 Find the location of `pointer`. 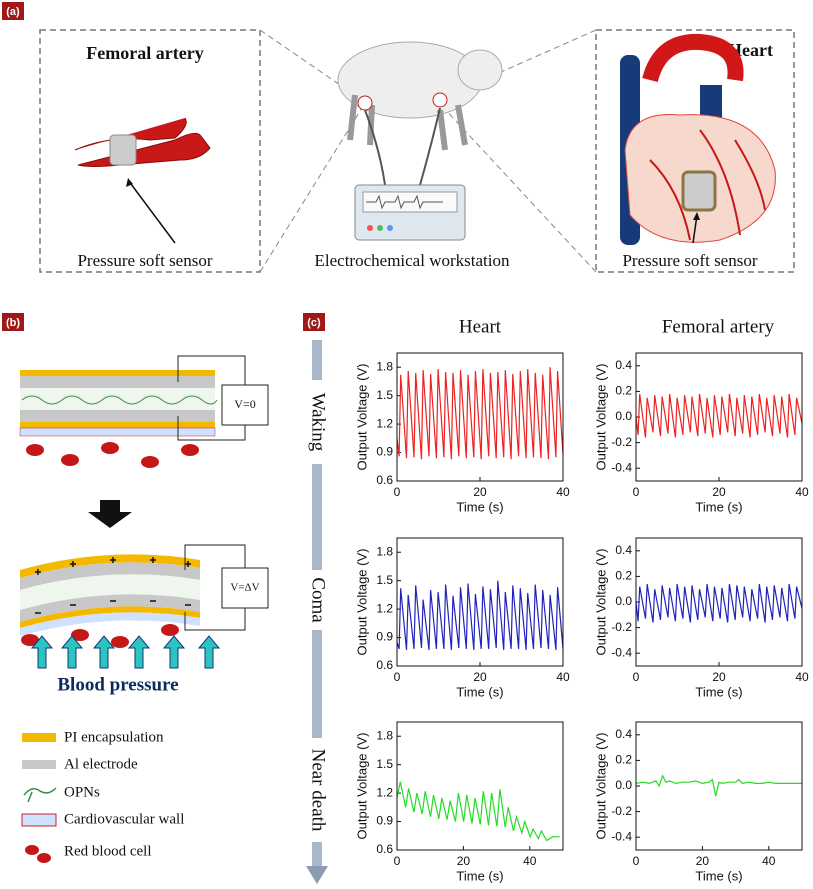

pointer is located at coordinates (151, 211).